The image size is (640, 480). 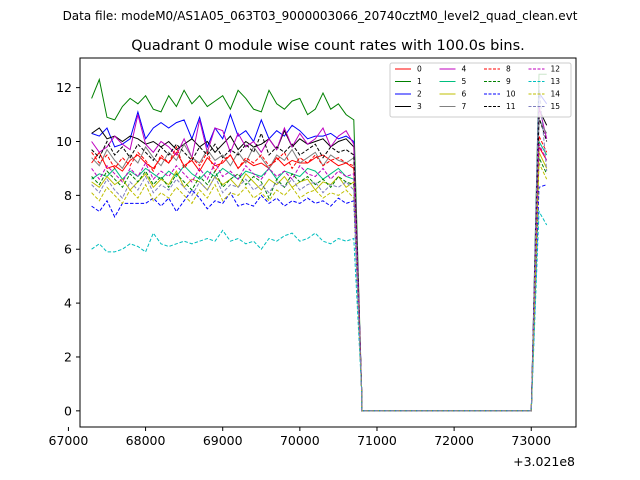 I want to click on legend-box, so click(x=480, y=90).